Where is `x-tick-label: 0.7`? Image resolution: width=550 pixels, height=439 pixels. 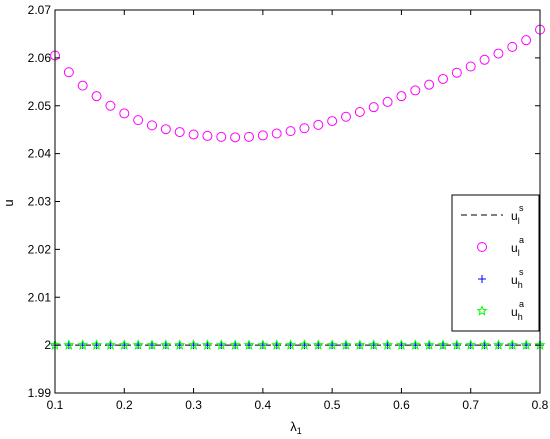 x-tick-label: 0.7 is located at coordinates (470, 405).